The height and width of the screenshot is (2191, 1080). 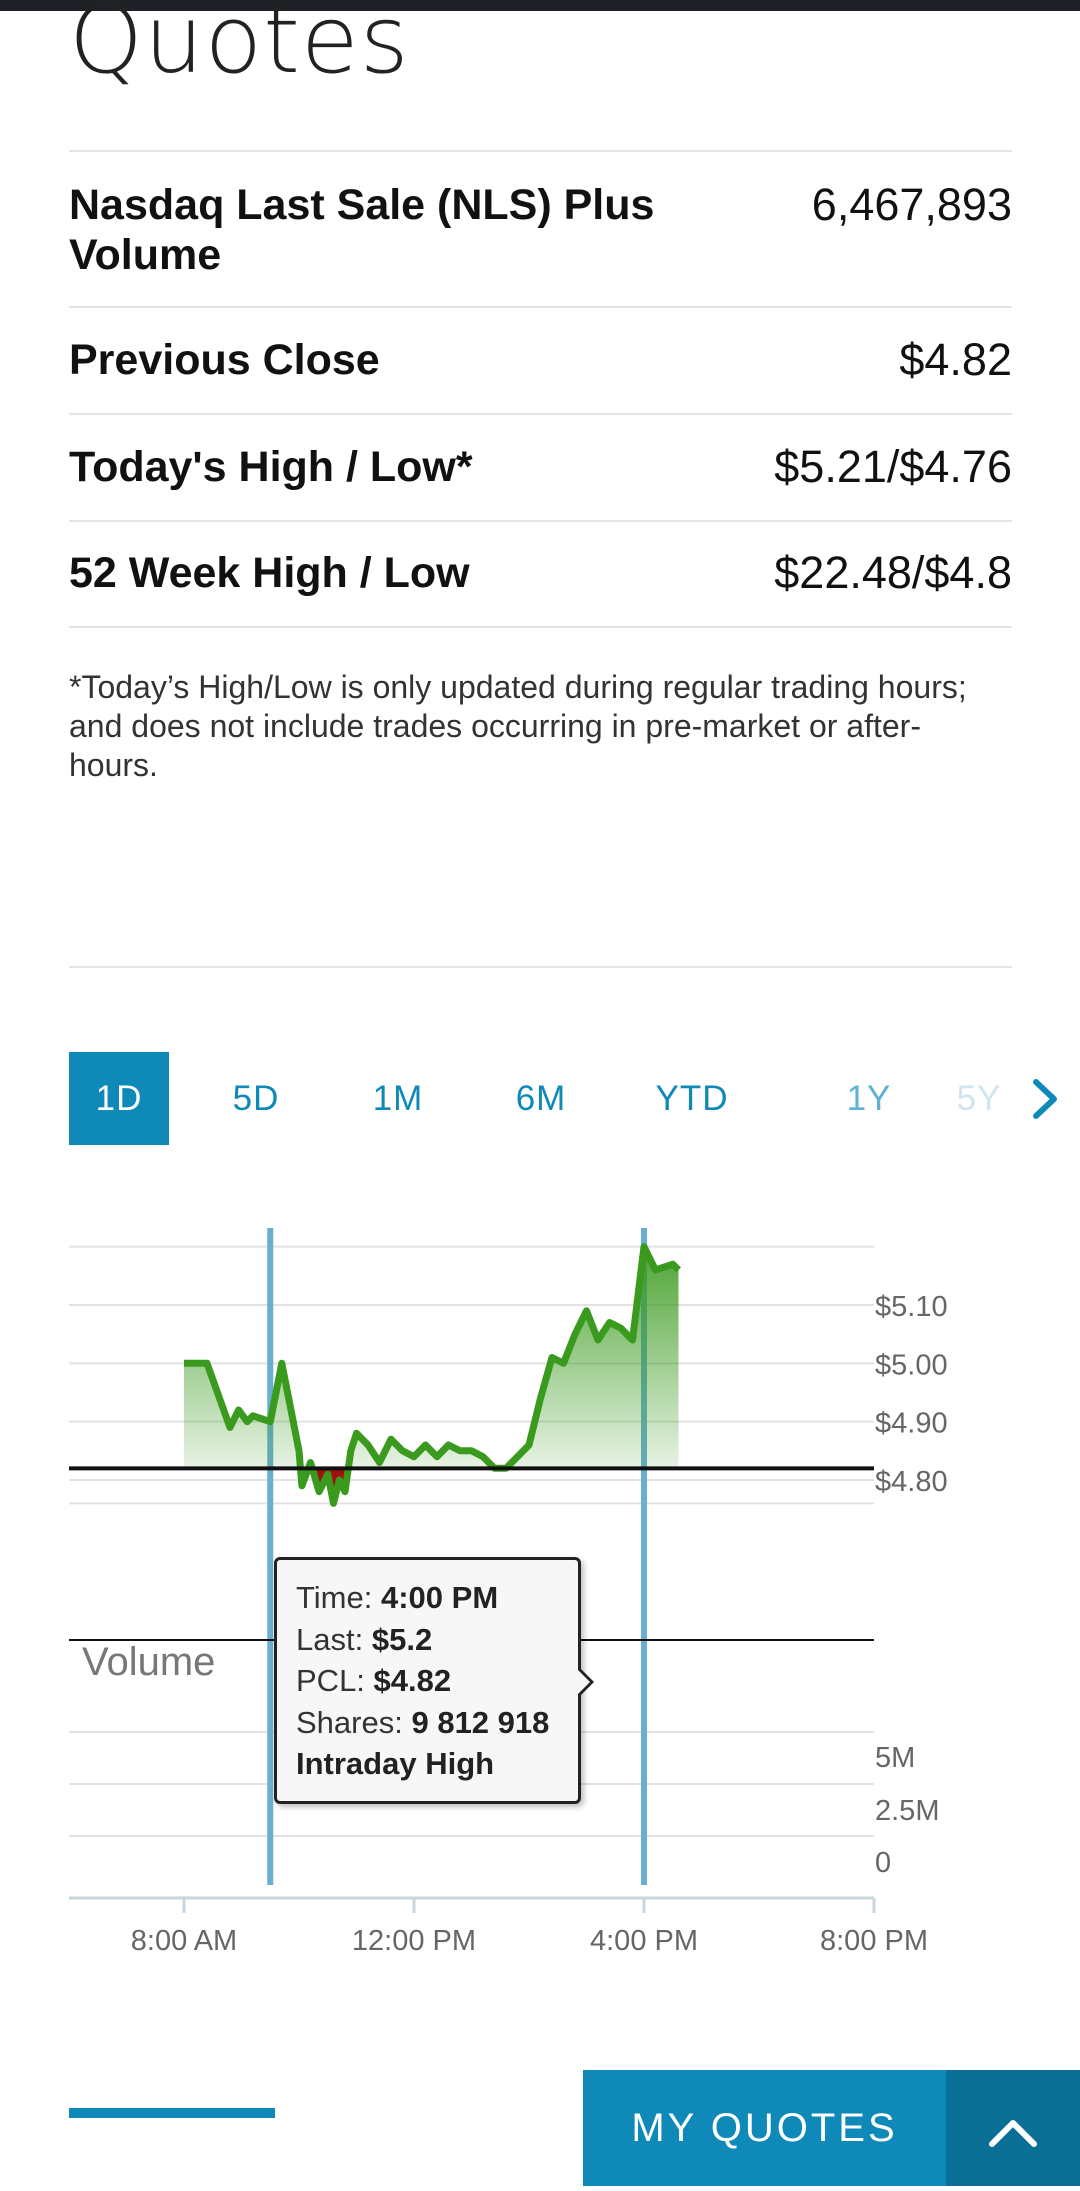 What do you see at coordinates (911, 204) in the screenshot?
I see `quote-row-value: 6,467,893` at bounding box center [911, 204].